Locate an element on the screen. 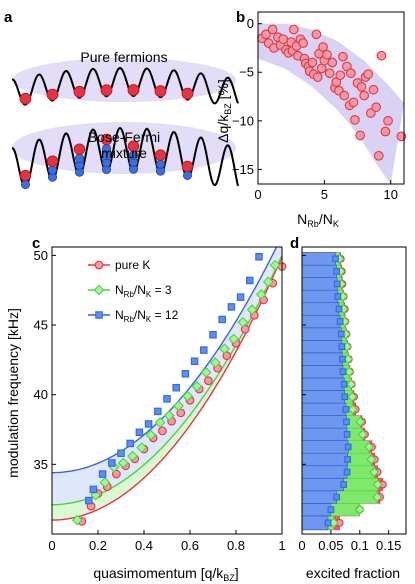 Image resolution: width=415 pixels, height=584 pixels. panel-d-xtick-label: 0.15 is located at coordinates (388, 545).